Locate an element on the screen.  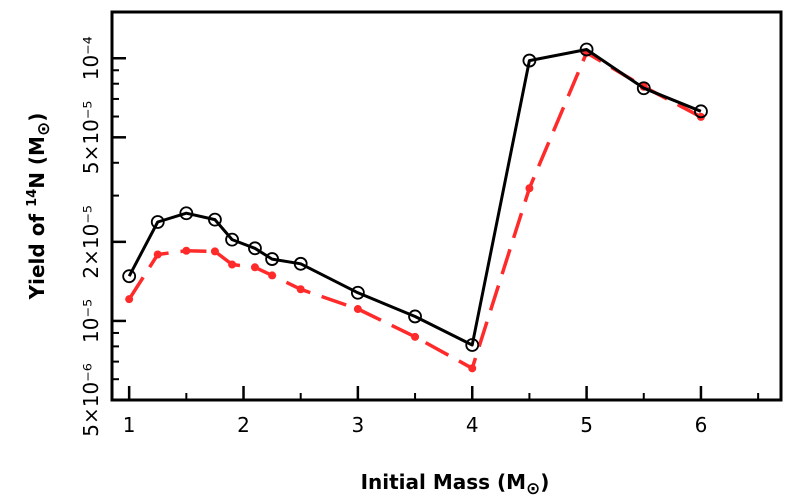
x-tick-label: 4 is located at coordinates (472, 425).